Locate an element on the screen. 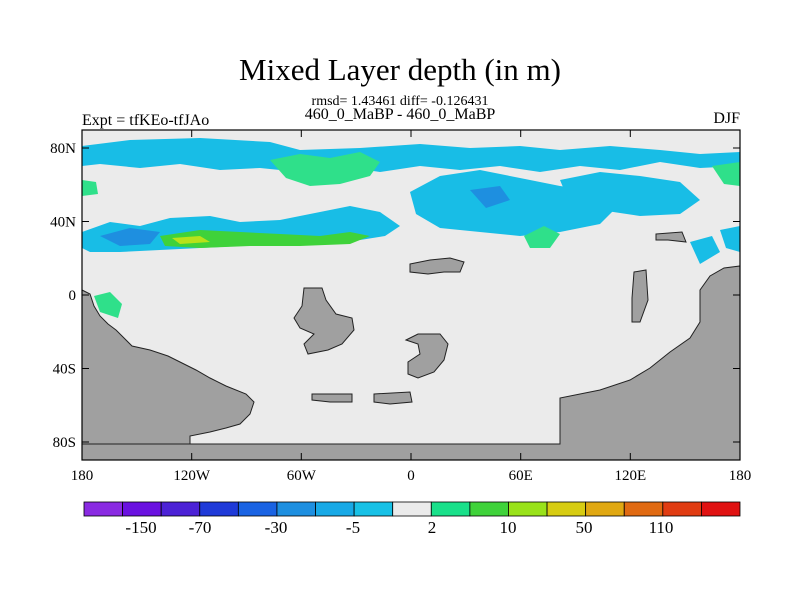  colorbar-label: -150 is located at coordinates (140, 527).